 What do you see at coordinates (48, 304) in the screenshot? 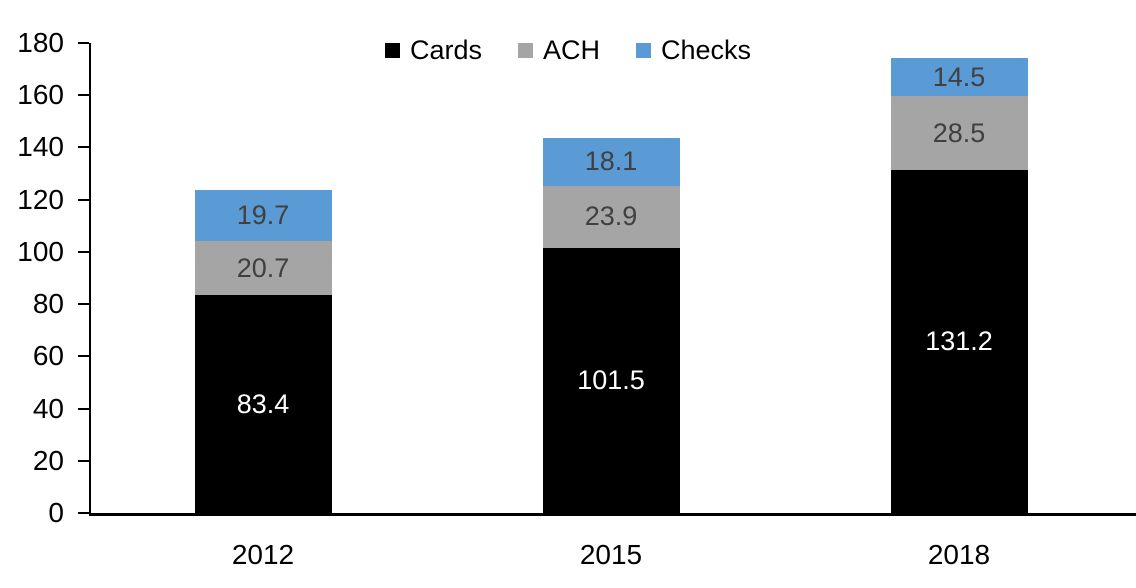
I see `y-axis-tick-label: 80` at bounding box center [48, 304].